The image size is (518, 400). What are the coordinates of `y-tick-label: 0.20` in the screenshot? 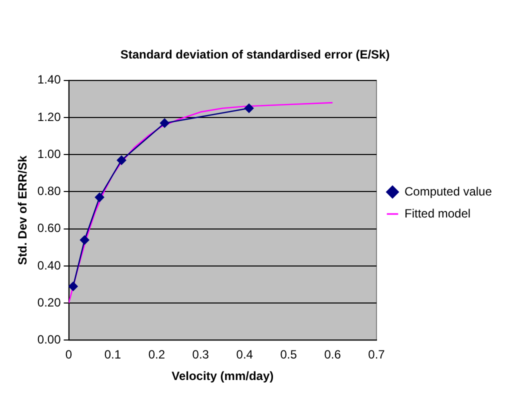 It's located at (49, 302).